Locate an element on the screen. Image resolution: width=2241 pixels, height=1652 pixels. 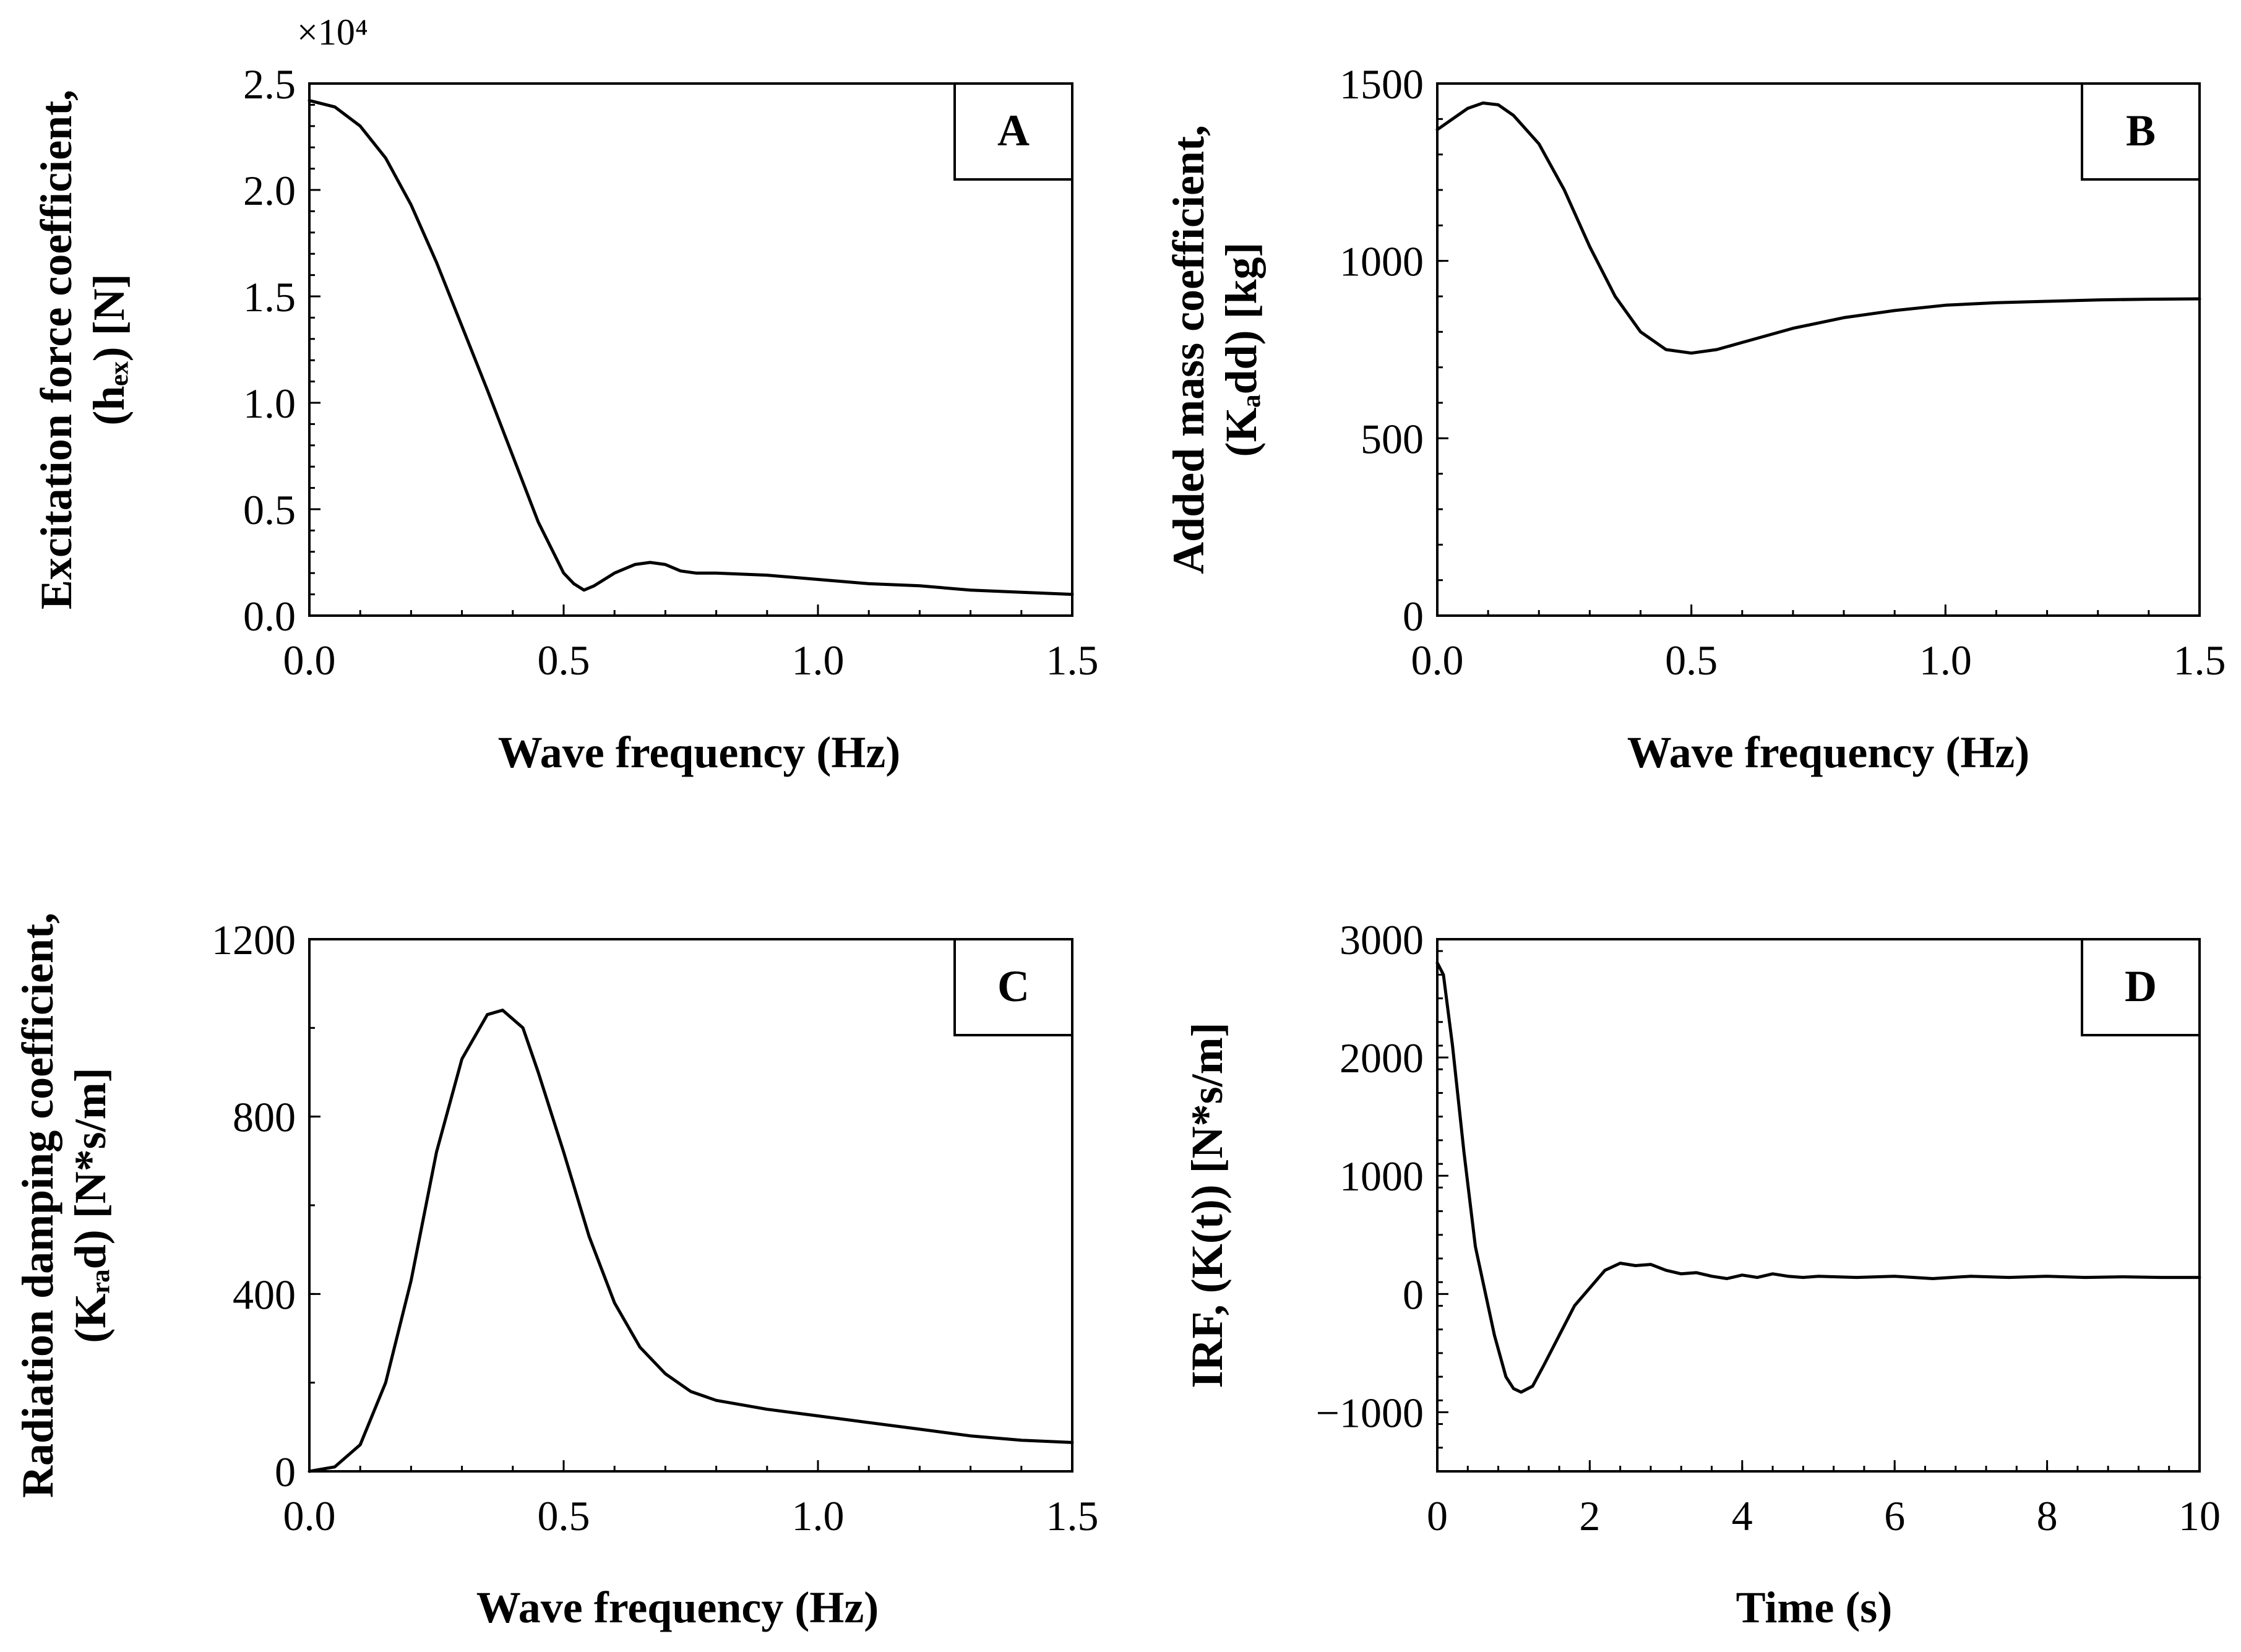
panel-a-ytick-label: 0.5 is located at coordinates (269, 510).